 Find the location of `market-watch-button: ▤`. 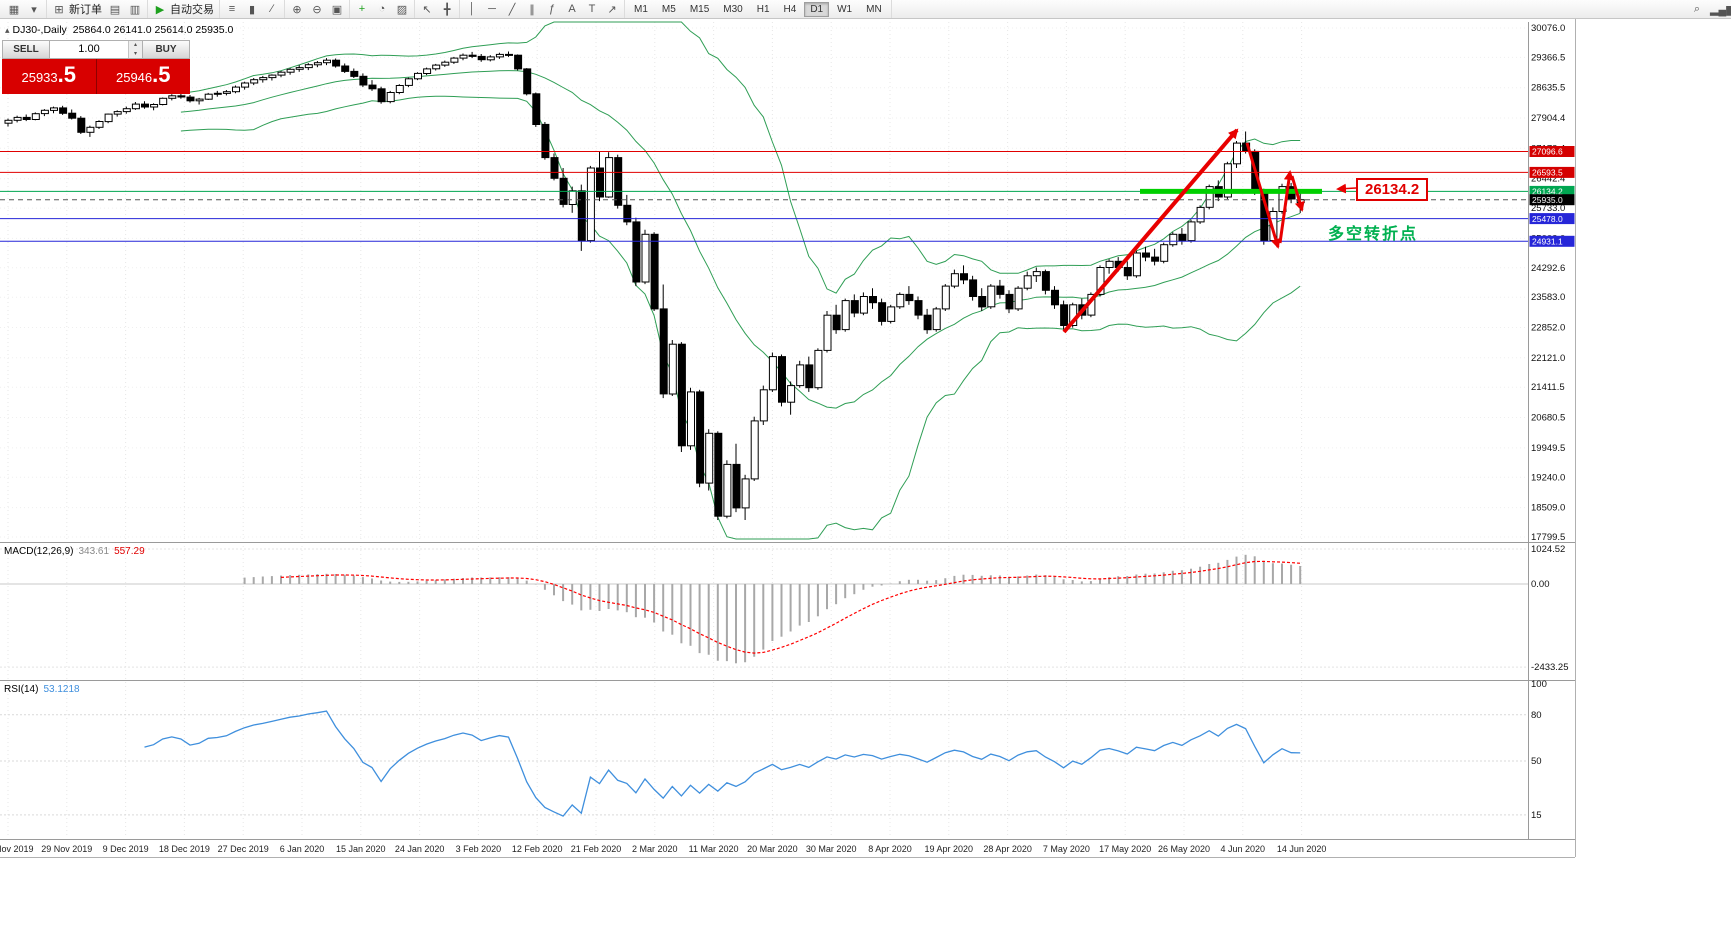

market-watch-button: ▤ is located at coordinates (115, 9).